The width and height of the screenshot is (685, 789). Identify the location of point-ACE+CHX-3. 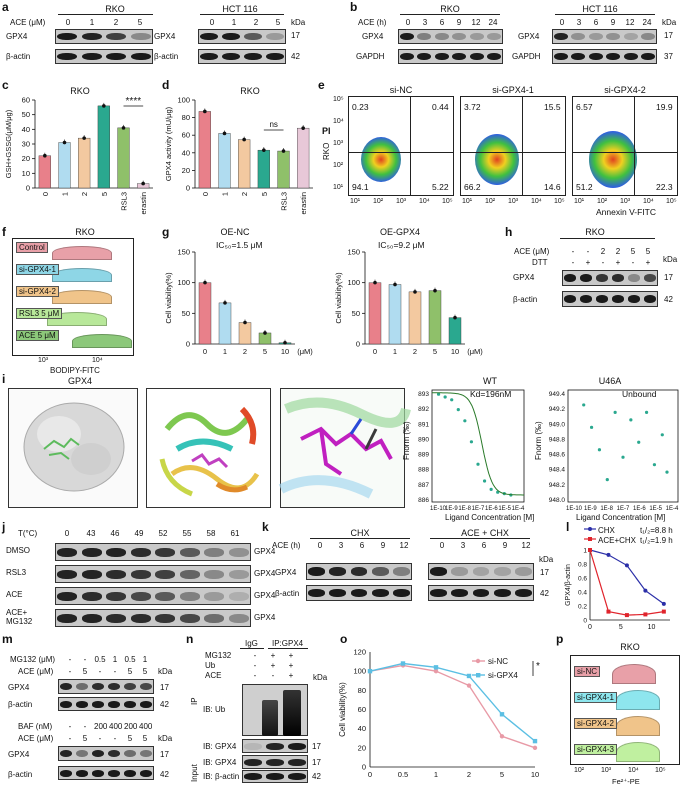
(645, 614).